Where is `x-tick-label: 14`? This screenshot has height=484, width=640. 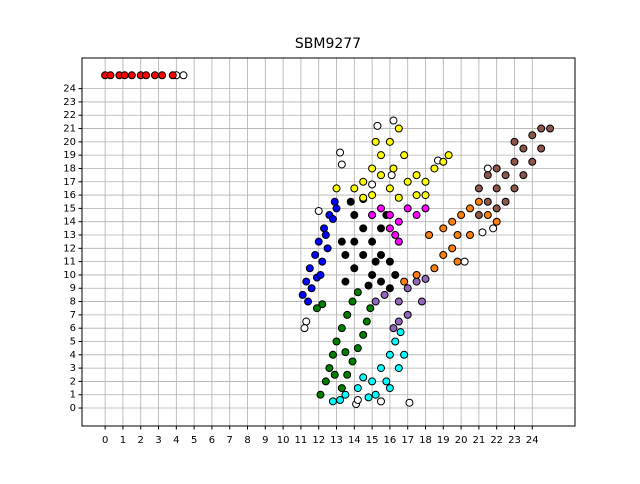
x-tick-label: 14 is located at coordinates (354, 440).